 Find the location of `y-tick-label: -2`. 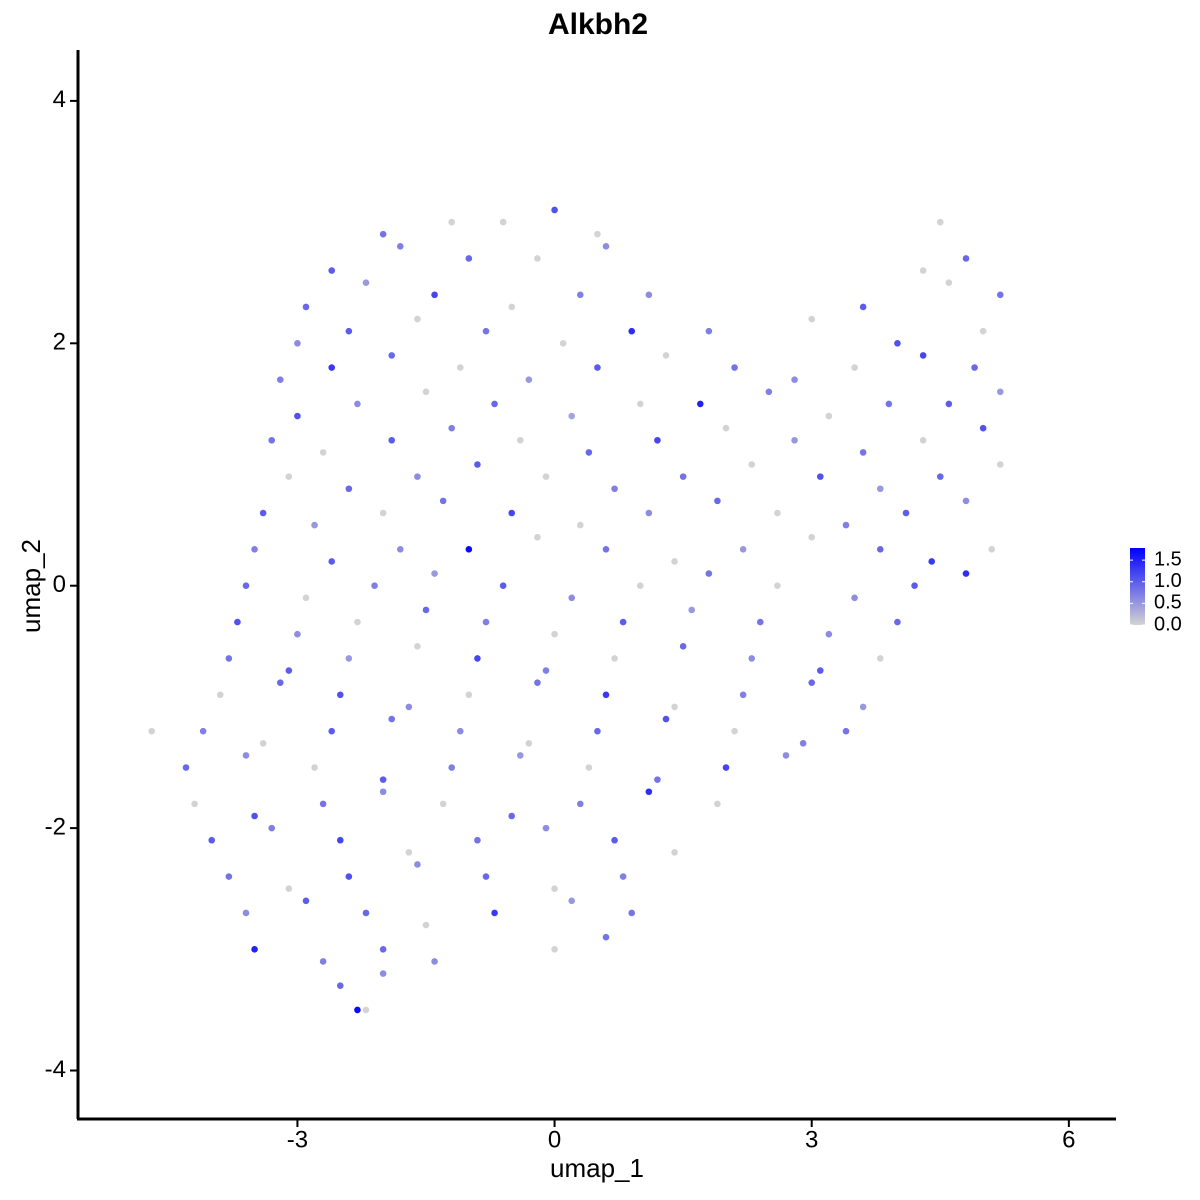

y-tick-label: -2 is located at coordinates (55, 826).